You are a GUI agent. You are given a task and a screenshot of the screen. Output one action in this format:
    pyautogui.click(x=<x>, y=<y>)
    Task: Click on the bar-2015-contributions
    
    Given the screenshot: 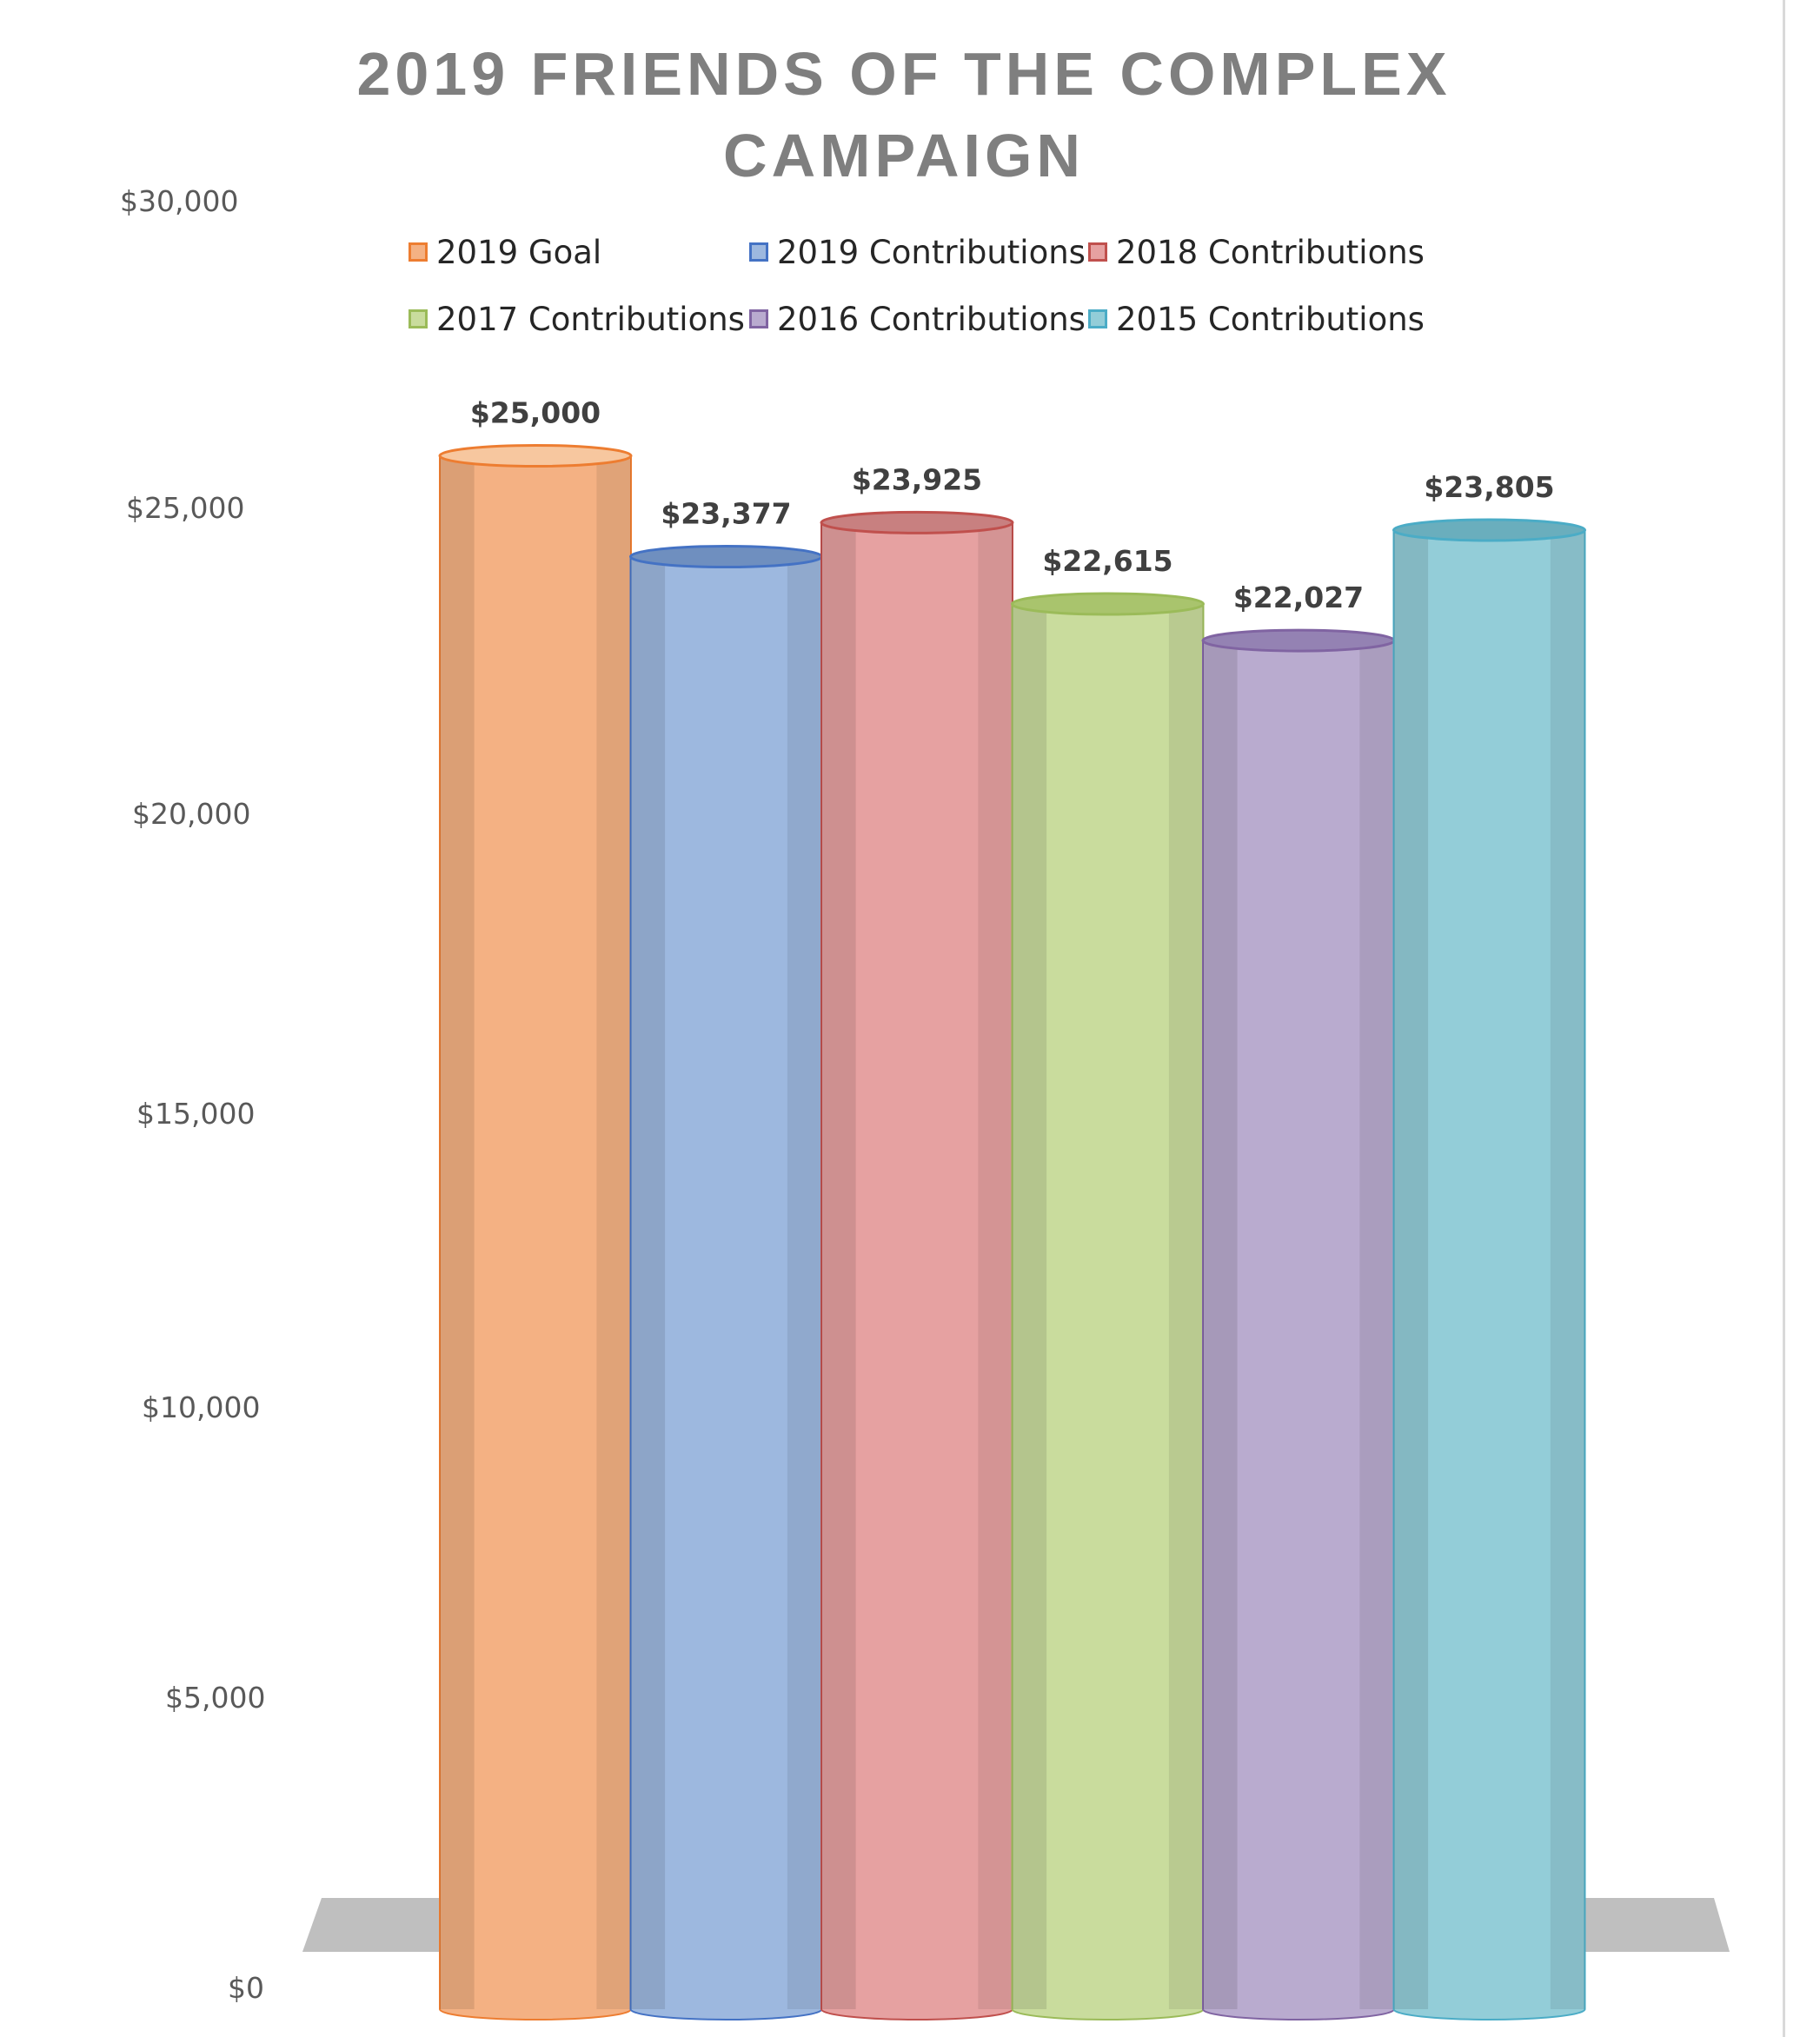 What is the action you would take?
    pyautogui.click(x=1489, y=1269)
    